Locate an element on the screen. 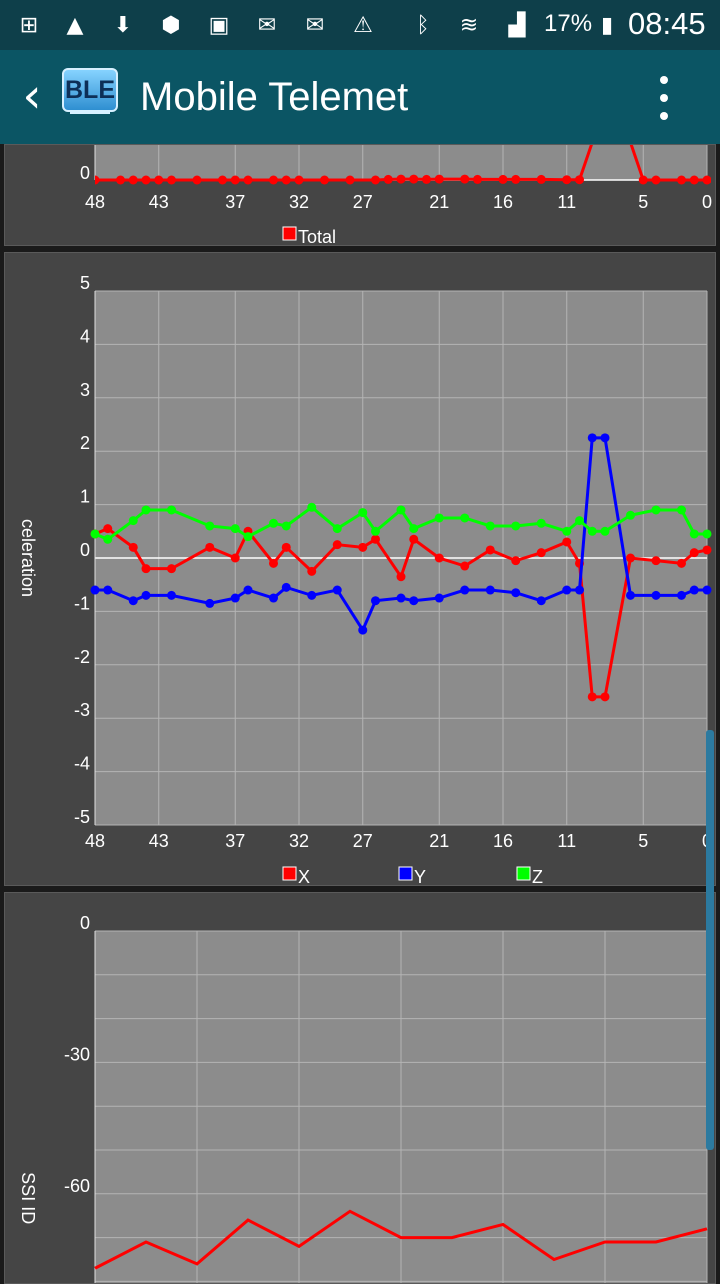 This screenshot has width=720, height=1284. y-tick-label: 0 is located at coordinates (85, 550).